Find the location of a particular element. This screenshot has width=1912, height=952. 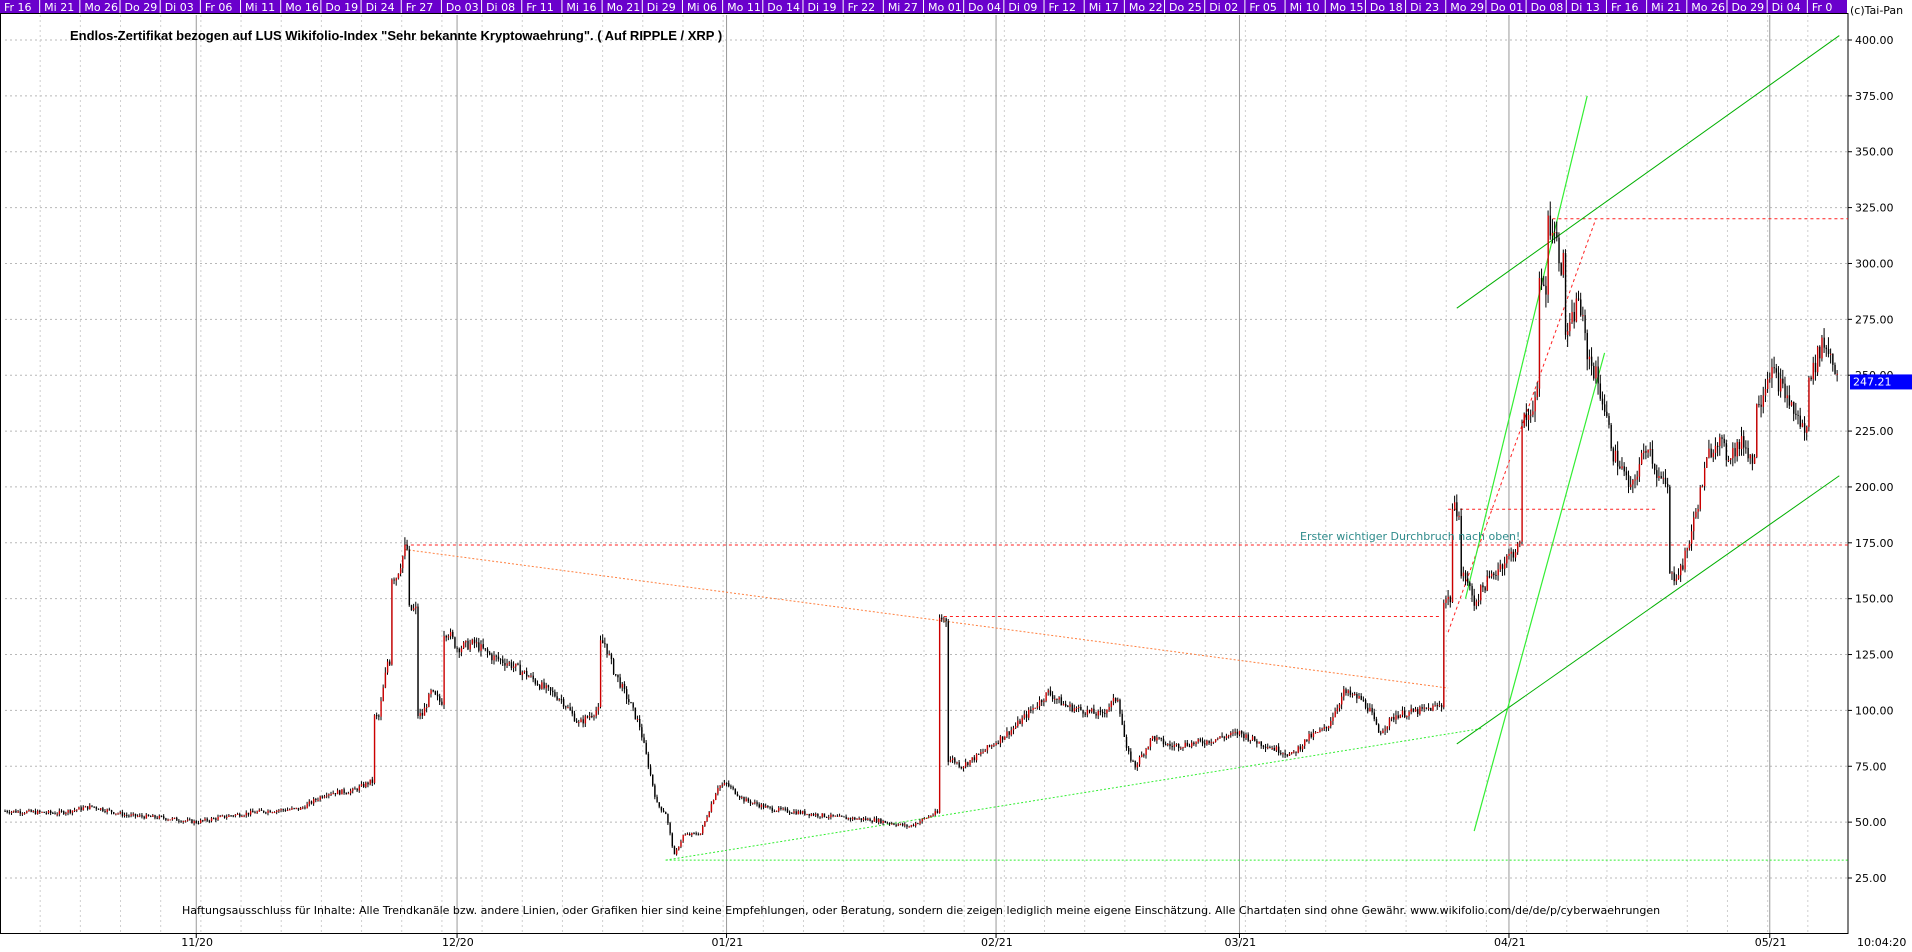

top-day-label: Fr 05 is located at coordinates (1263, 7).